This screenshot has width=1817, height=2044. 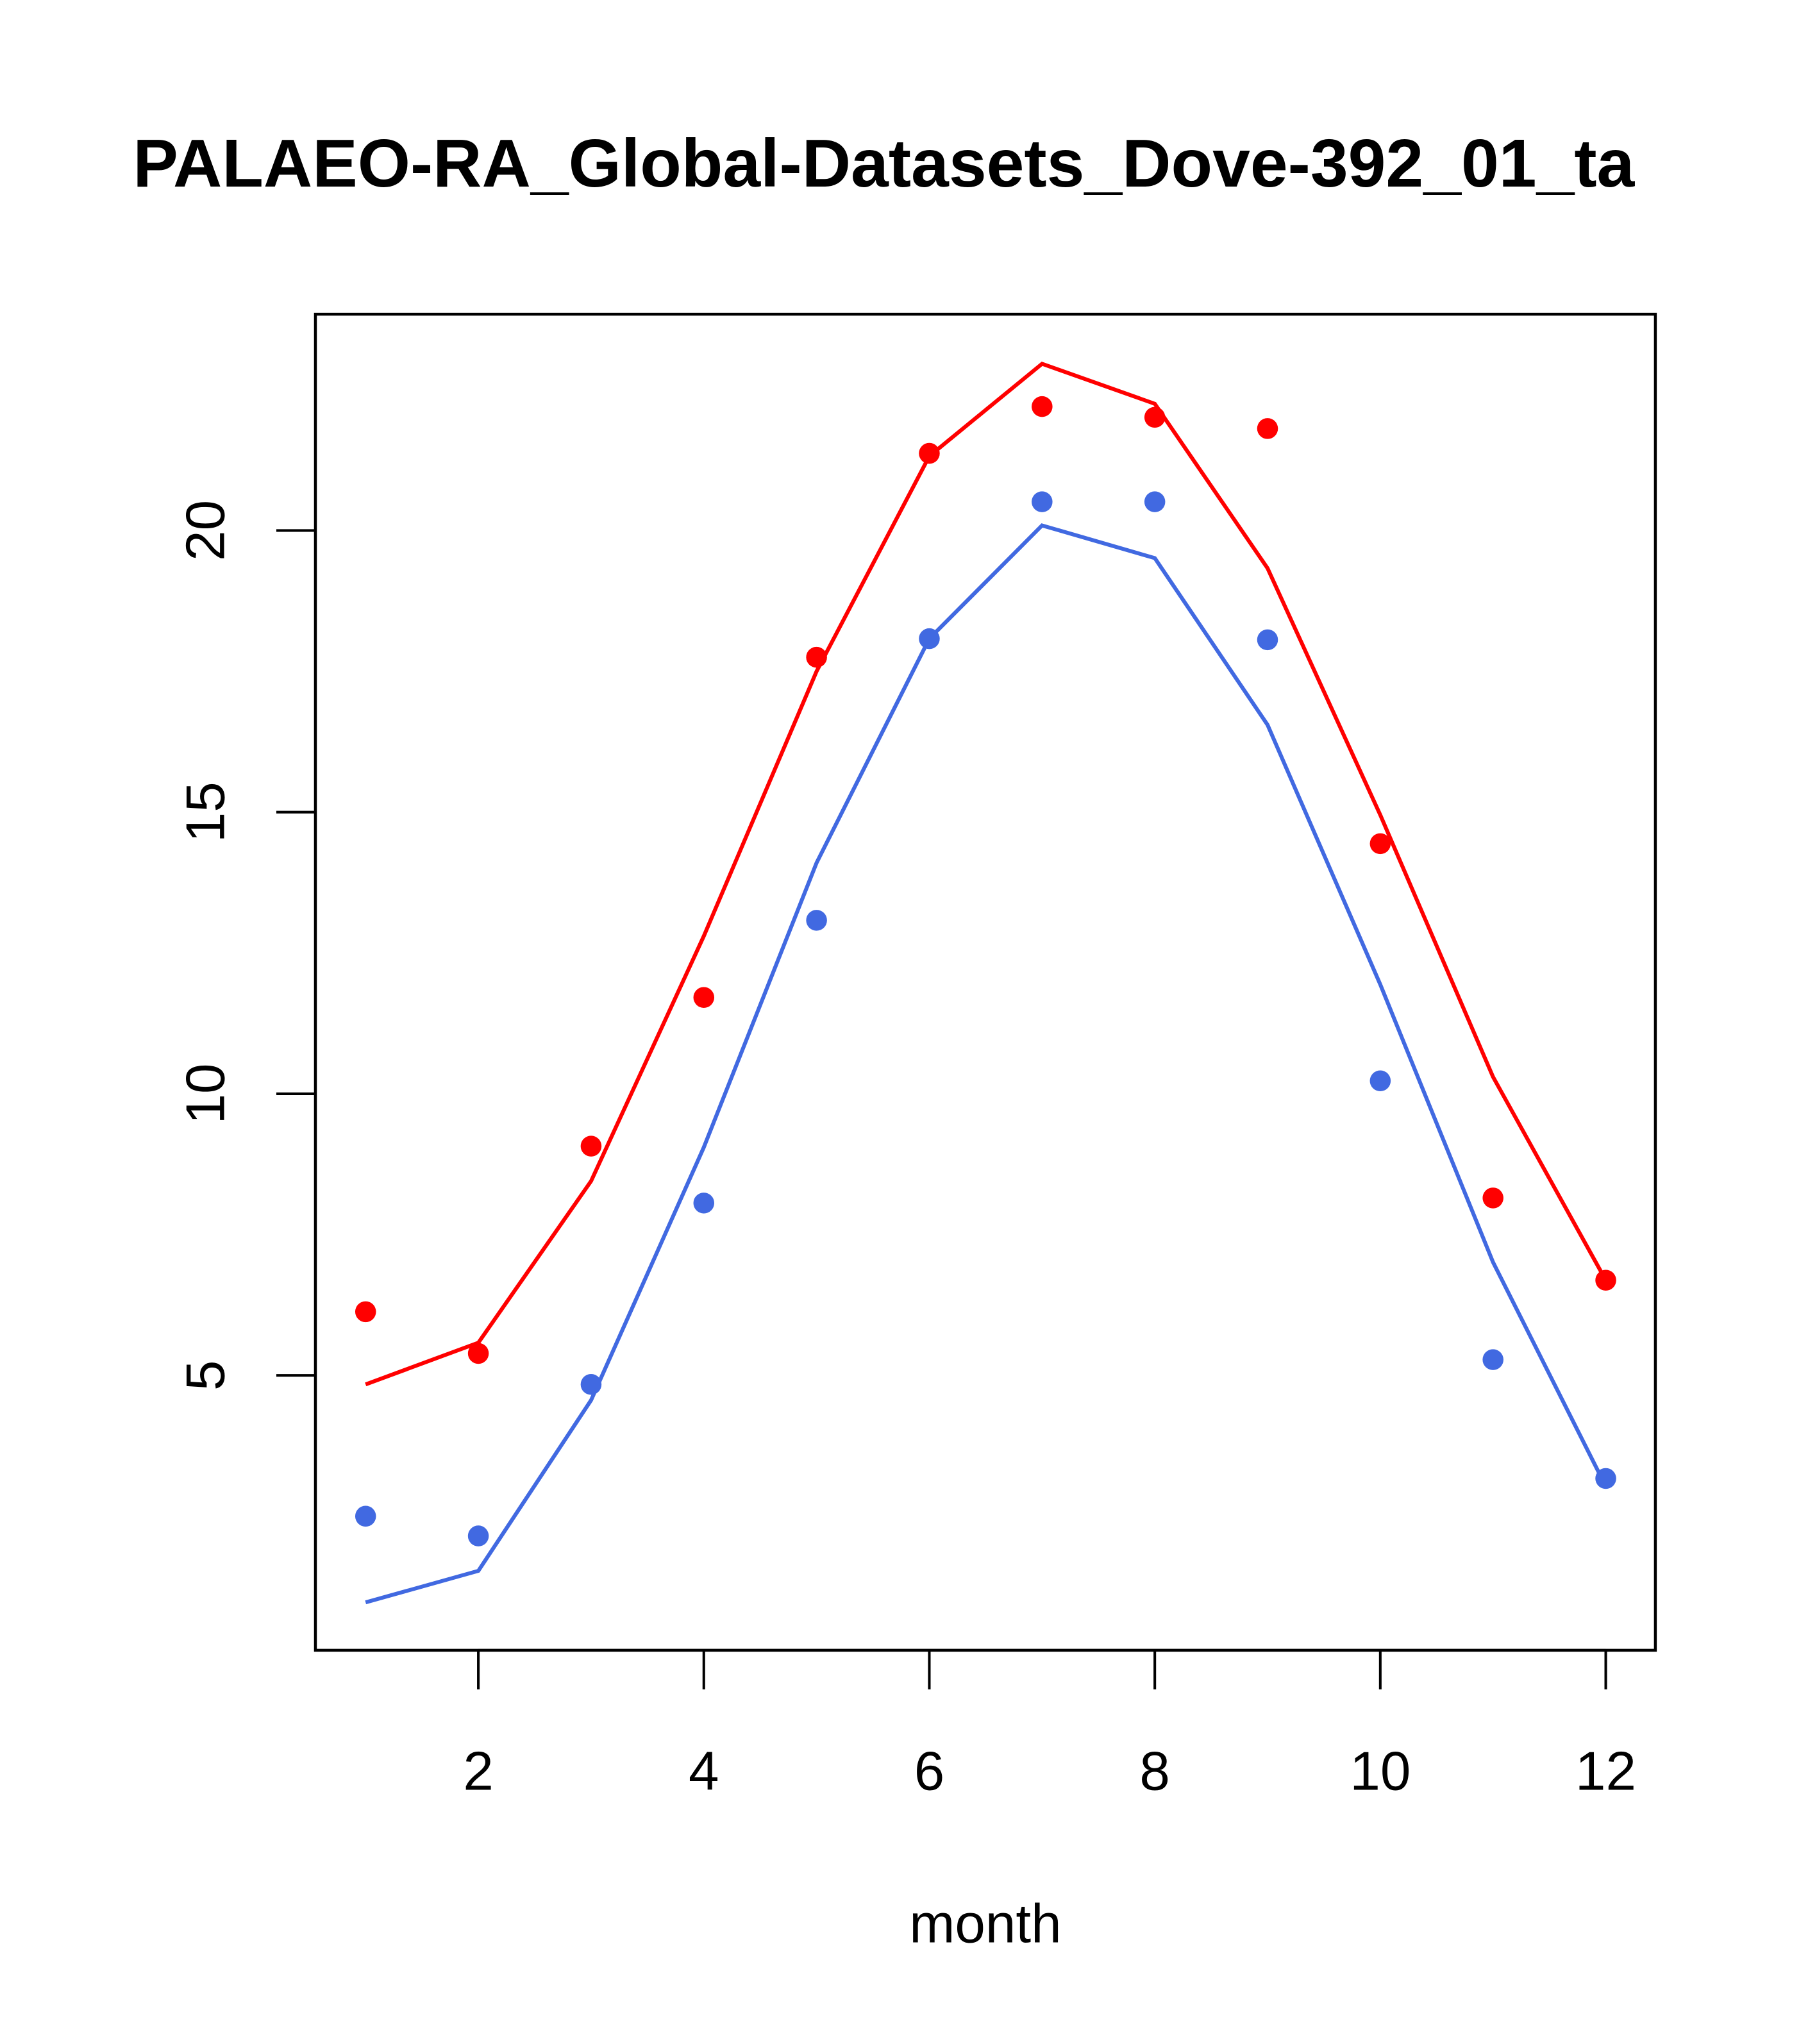 What do you see at coordinates (478, 1772) in the screenshot?
I see `x-tick-label: 2` at bounding box center [478, 1772].